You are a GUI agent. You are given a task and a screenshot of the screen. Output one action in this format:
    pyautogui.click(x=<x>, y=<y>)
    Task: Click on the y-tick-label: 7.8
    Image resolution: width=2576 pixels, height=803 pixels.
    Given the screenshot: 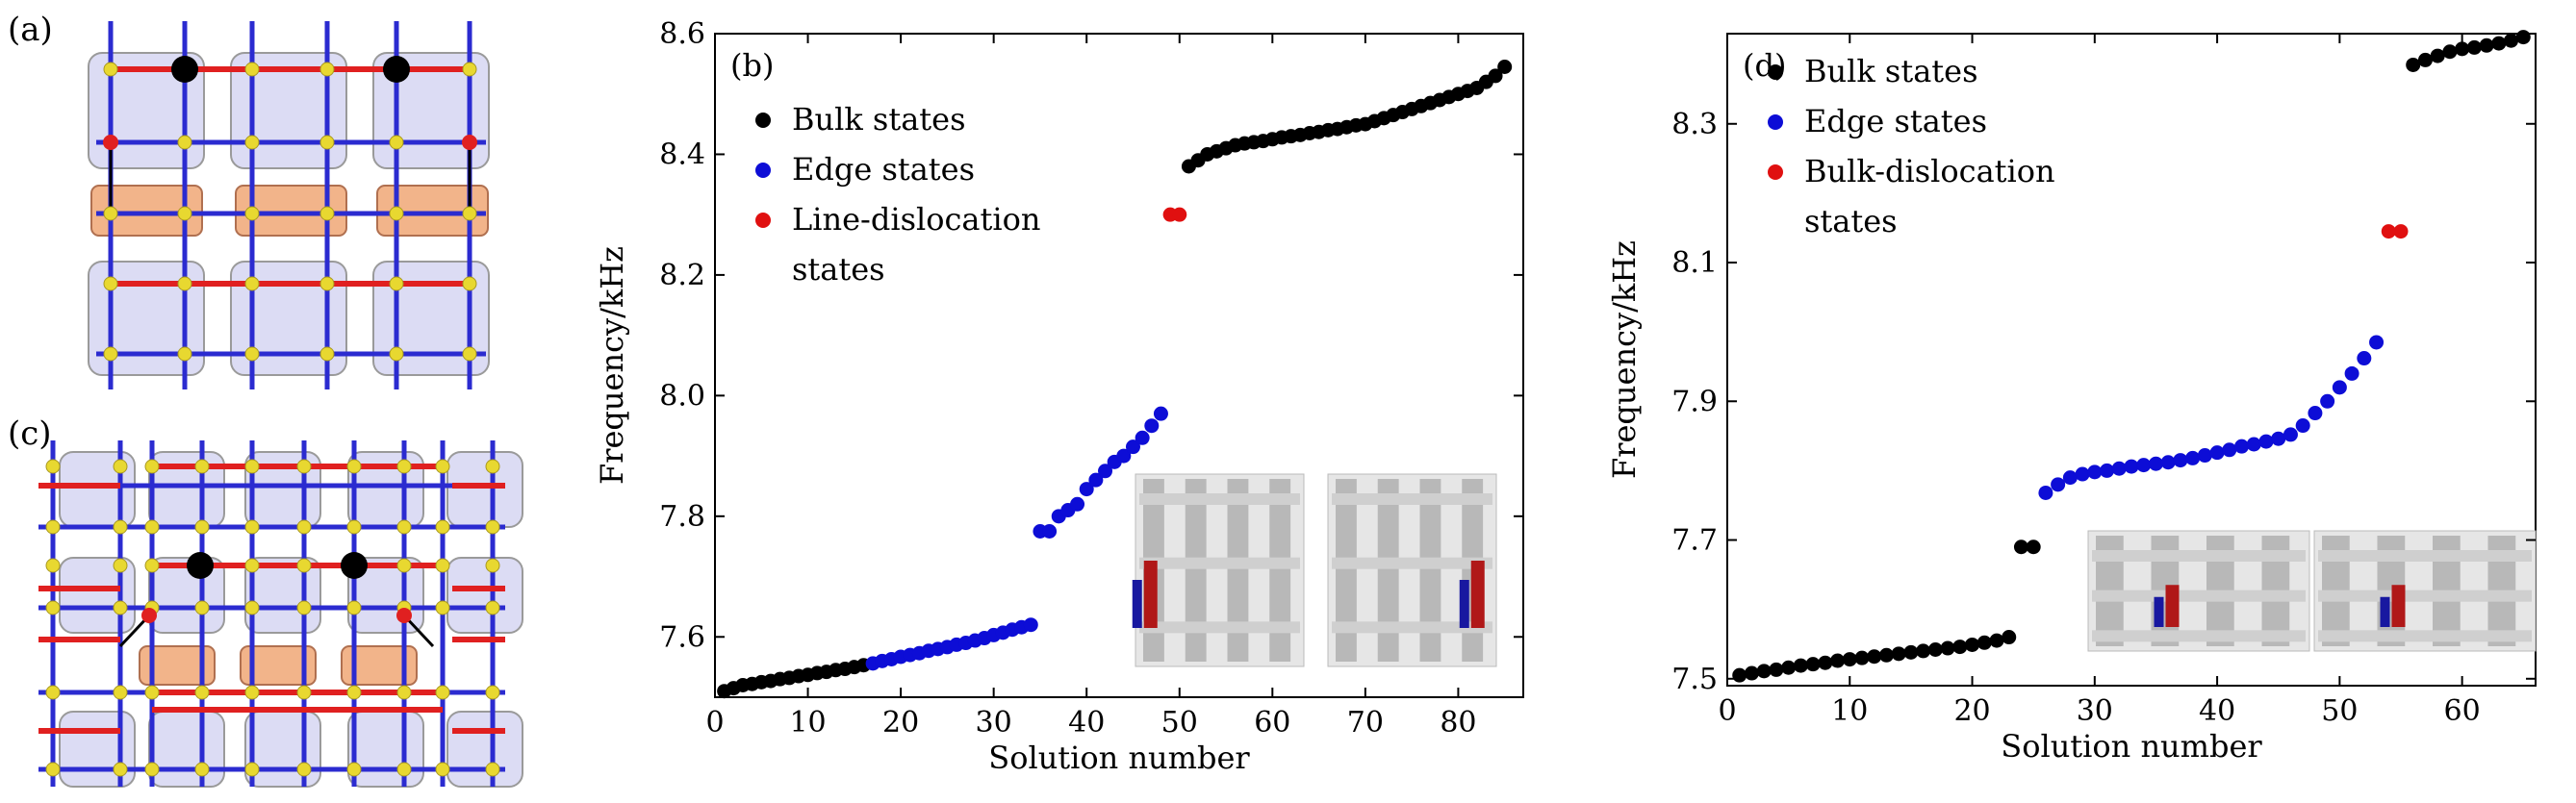 What is the action you would take?
    pyautogui.click(x=682, y=517)
    